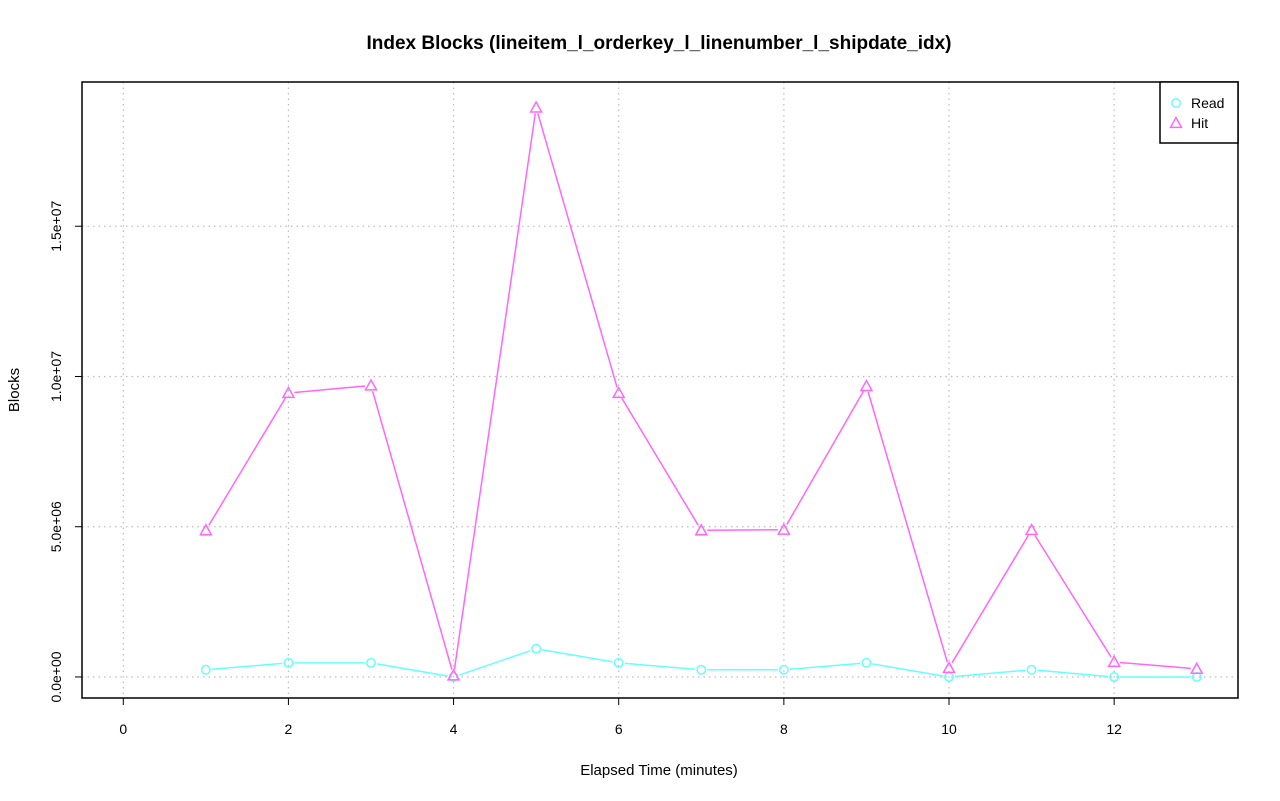  I want to click on legend: Read Hit, so click(1199, 112).